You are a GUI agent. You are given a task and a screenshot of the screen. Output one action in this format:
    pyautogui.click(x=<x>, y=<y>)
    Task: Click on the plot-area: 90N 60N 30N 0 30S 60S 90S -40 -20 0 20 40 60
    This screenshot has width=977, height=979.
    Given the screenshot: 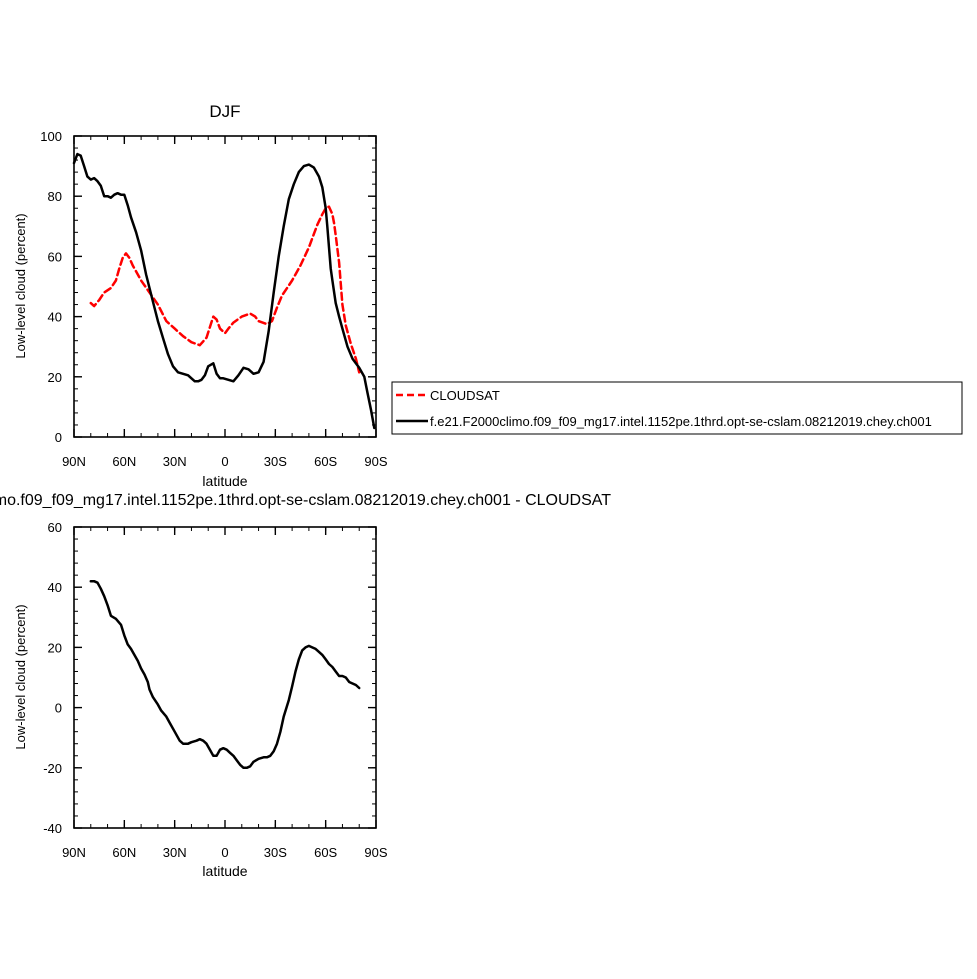 What is the action you would take?
    pyautogui.click(x=215, y=690)
    